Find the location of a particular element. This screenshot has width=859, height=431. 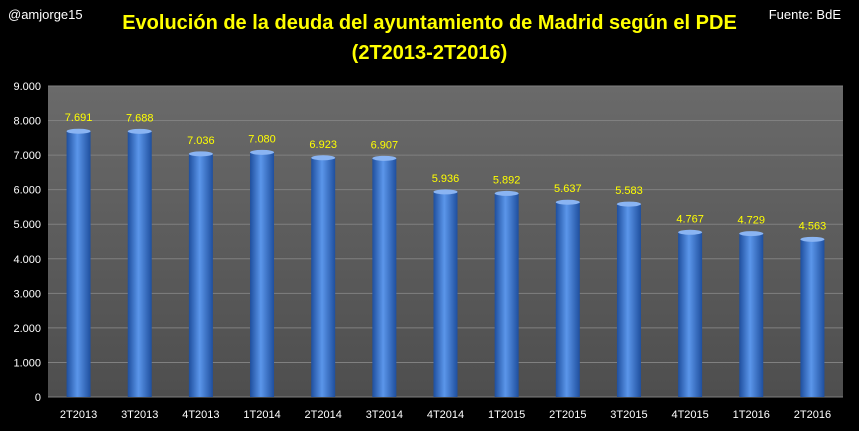

data-label: 4.729 is located at coordinates (752, 221).